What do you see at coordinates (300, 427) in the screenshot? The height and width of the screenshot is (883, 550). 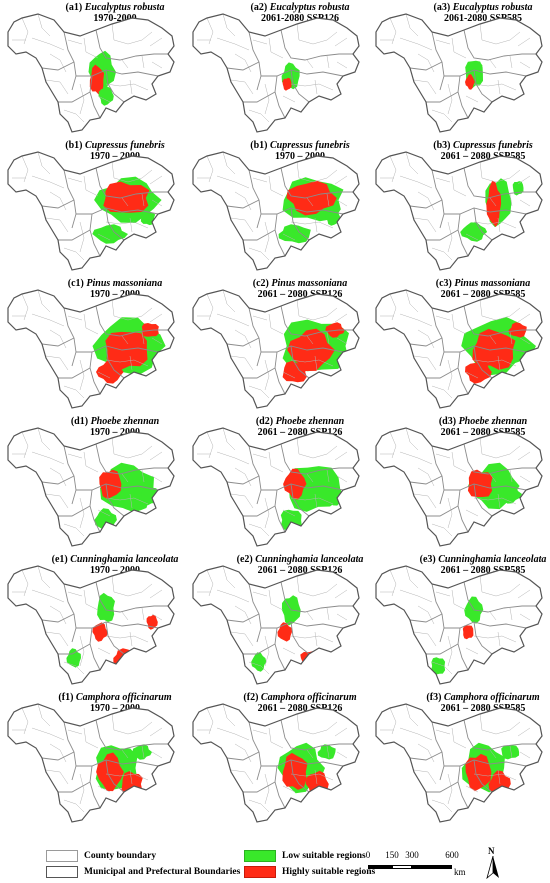 I see `panel-title: (d2) Phoebe zhennan 2061 – 2080 SSP126` at bounding box center [300, 427].